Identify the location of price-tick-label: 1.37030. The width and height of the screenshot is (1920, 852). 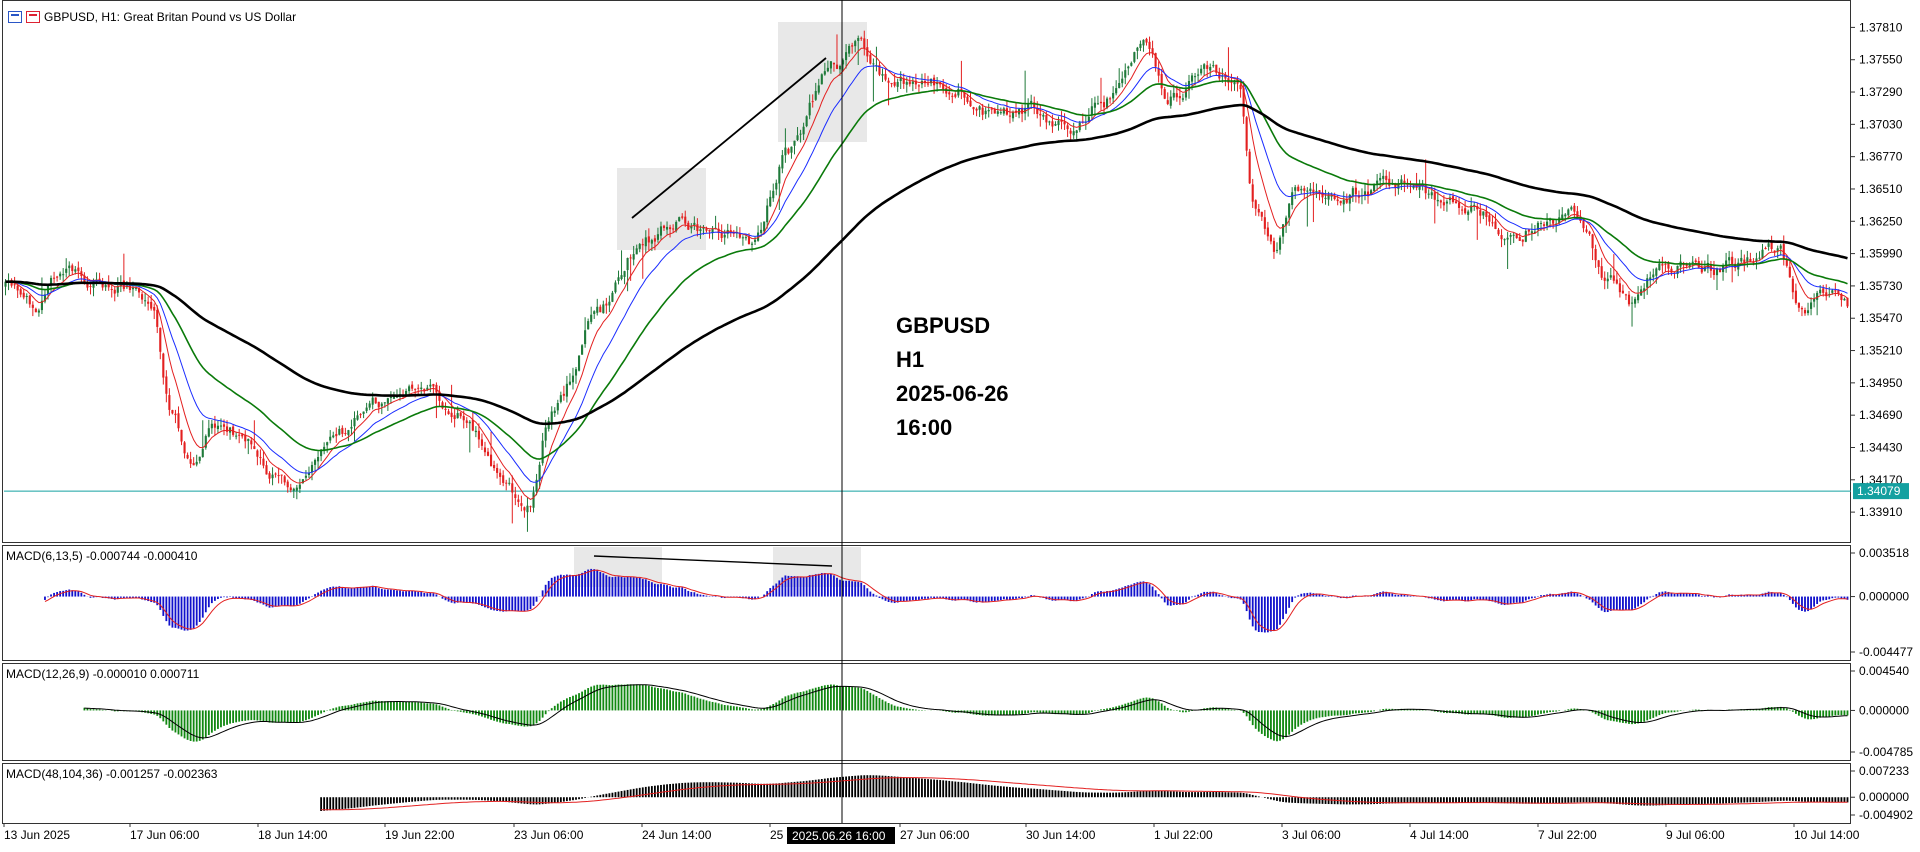
(1881, 124).